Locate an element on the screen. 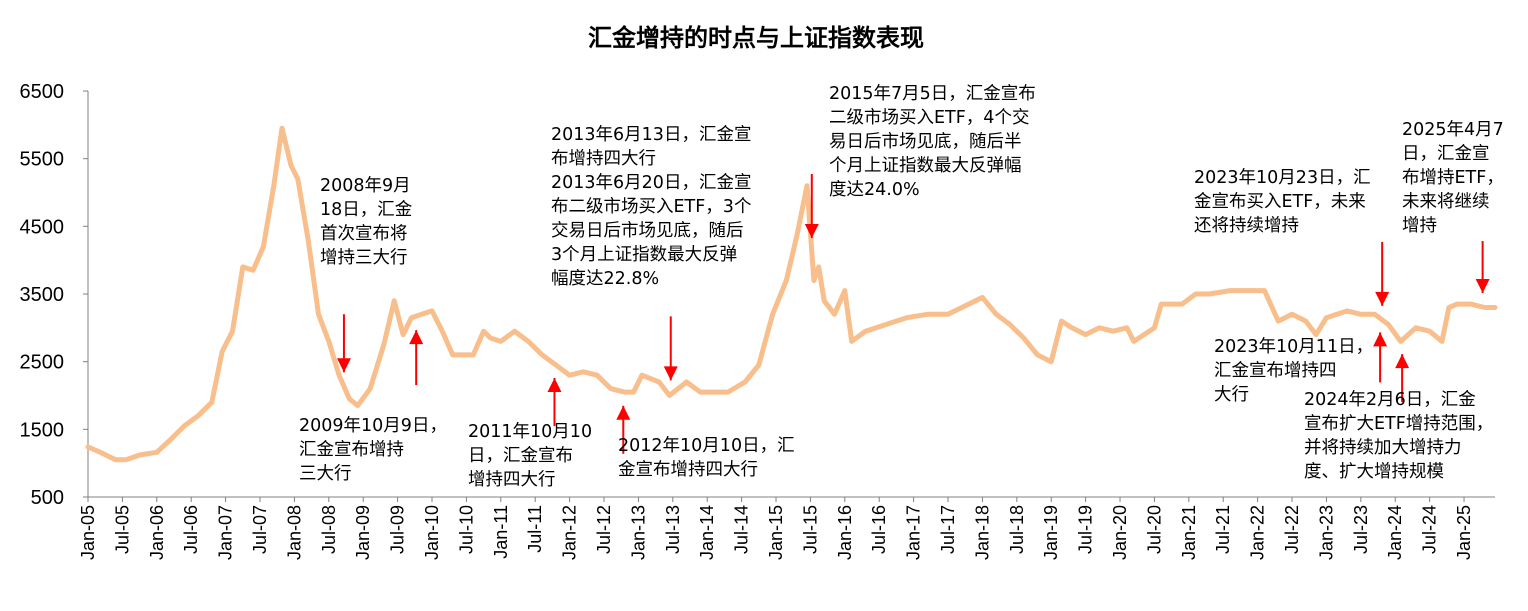 Image resolution: width=1528 pixels, height=611 pixels. x-tick-label: Jan-14 is located at coordinates (707, 532).